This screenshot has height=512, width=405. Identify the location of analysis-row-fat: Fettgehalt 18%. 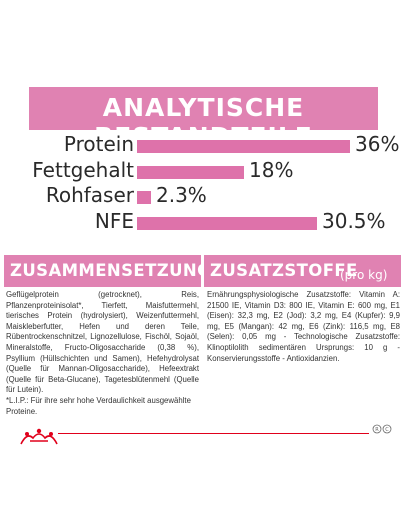
(202, 171).